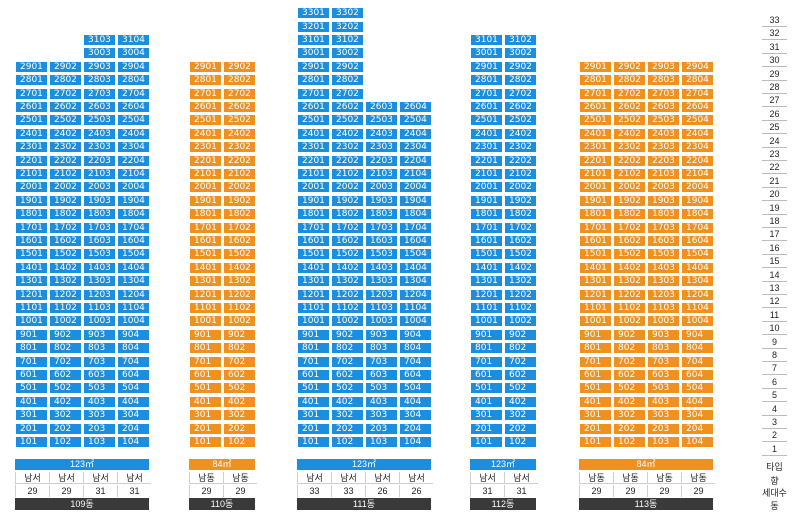 Image resolution: width=799 pixels, height=522 pixels. Describe the element at coordinates (520, 107) in the screenshot. I see `unit-cell: 2602` at that location.